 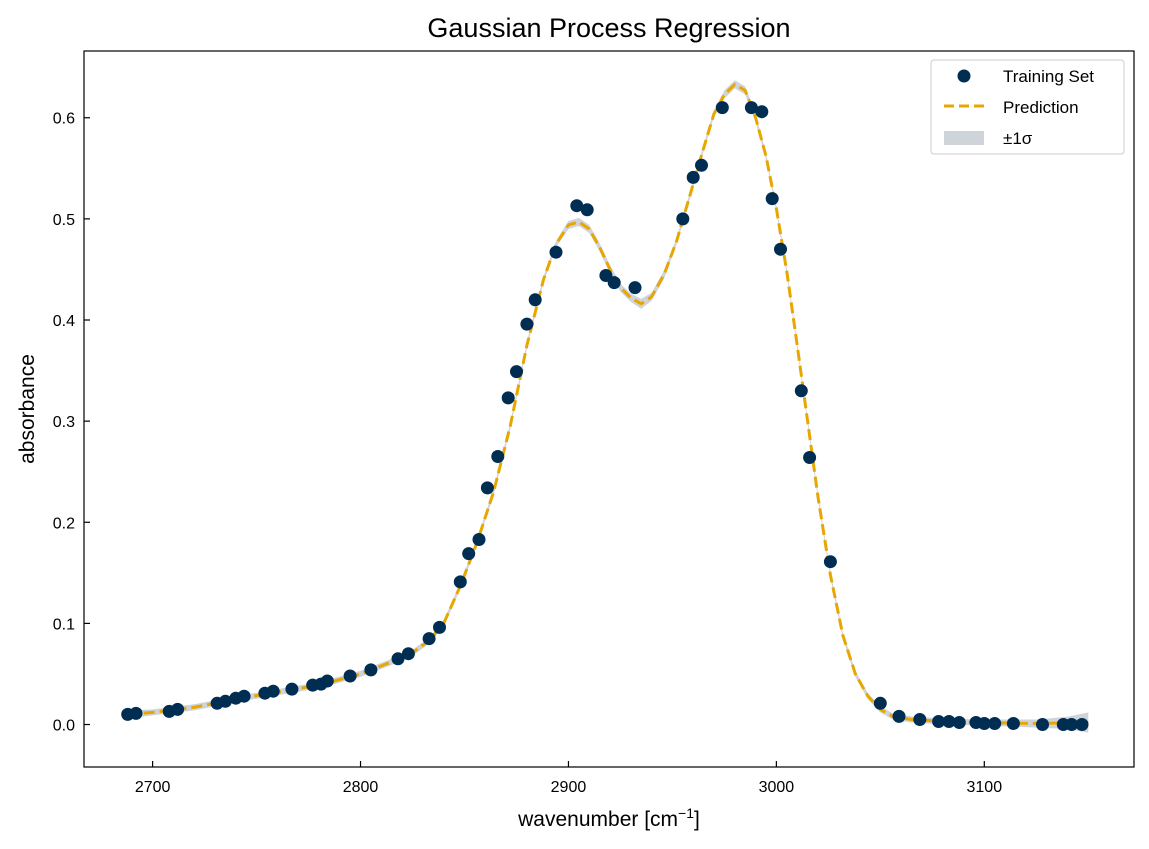 I want to click on x-tick-label: 3000, so click(x=777, y=787).